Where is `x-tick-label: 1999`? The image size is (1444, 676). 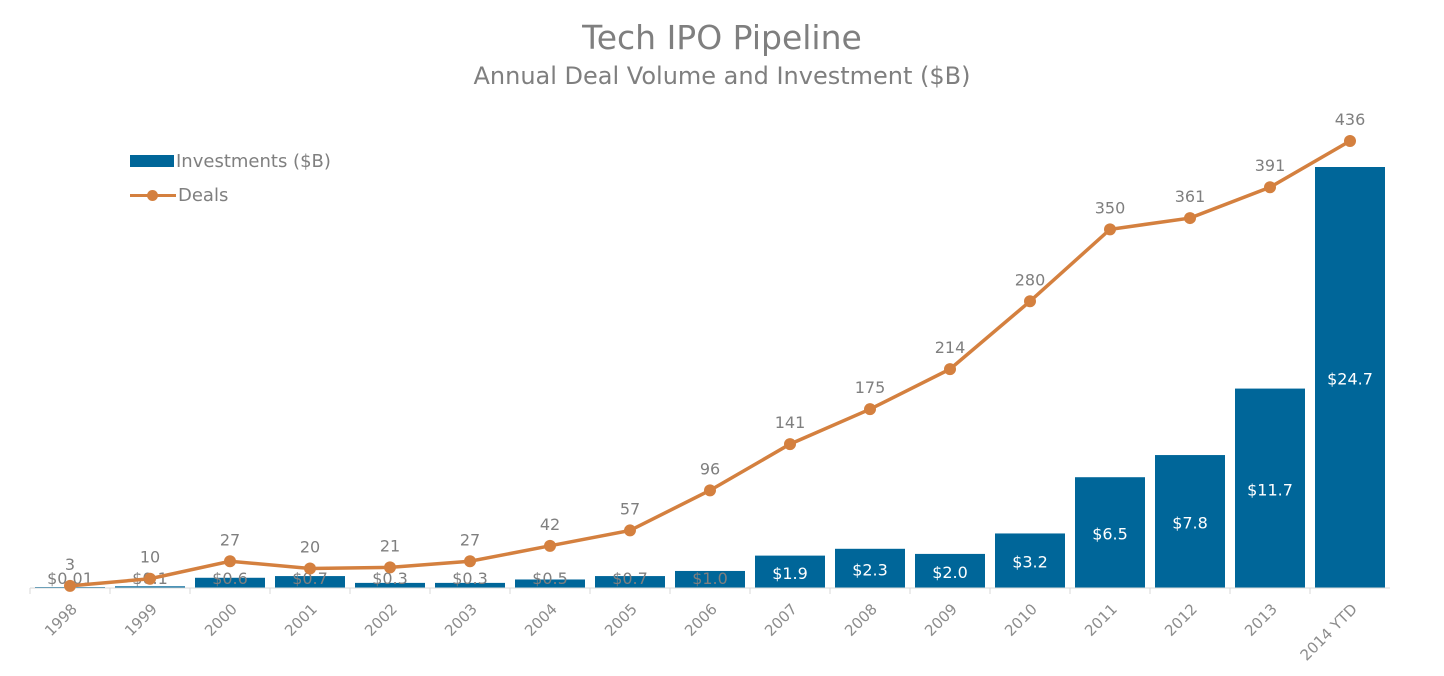 x-tick-label: 1999 is located at coordinates (141, 620).